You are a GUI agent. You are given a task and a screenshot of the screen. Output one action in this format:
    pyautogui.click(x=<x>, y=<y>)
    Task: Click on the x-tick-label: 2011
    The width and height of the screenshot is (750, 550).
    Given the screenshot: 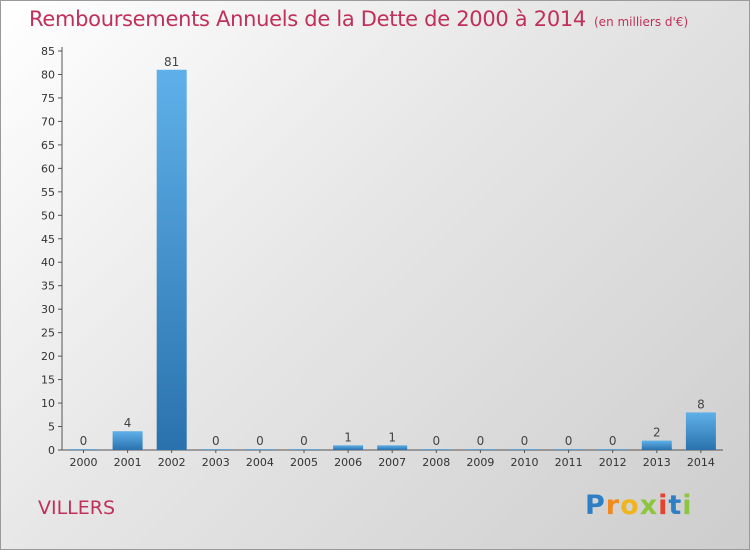 What is the action you would take?
    pyautogui.click(x=569, y=462)
    